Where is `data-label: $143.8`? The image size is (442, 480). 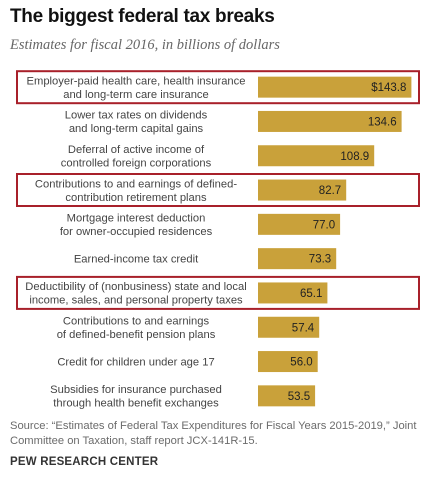
data-label: $143.8 is located at coordinates (388, 88).